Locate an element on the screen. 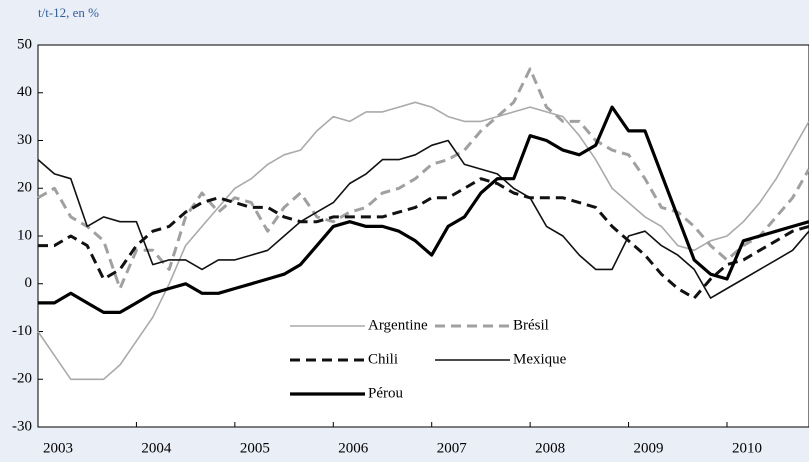 Image resolution: width=809 pixels, height=462 pixels. x-tick-label: 2006 is located at coordinates (353, 448).